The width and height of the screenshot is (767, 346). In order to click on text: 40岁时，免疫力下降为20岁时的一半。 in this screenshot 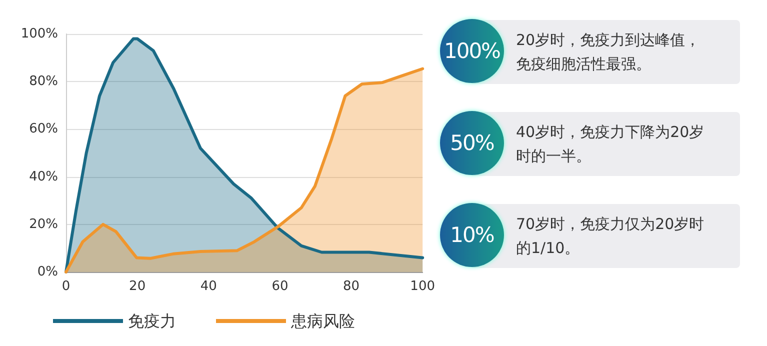, I will do `click(611, 144)`.